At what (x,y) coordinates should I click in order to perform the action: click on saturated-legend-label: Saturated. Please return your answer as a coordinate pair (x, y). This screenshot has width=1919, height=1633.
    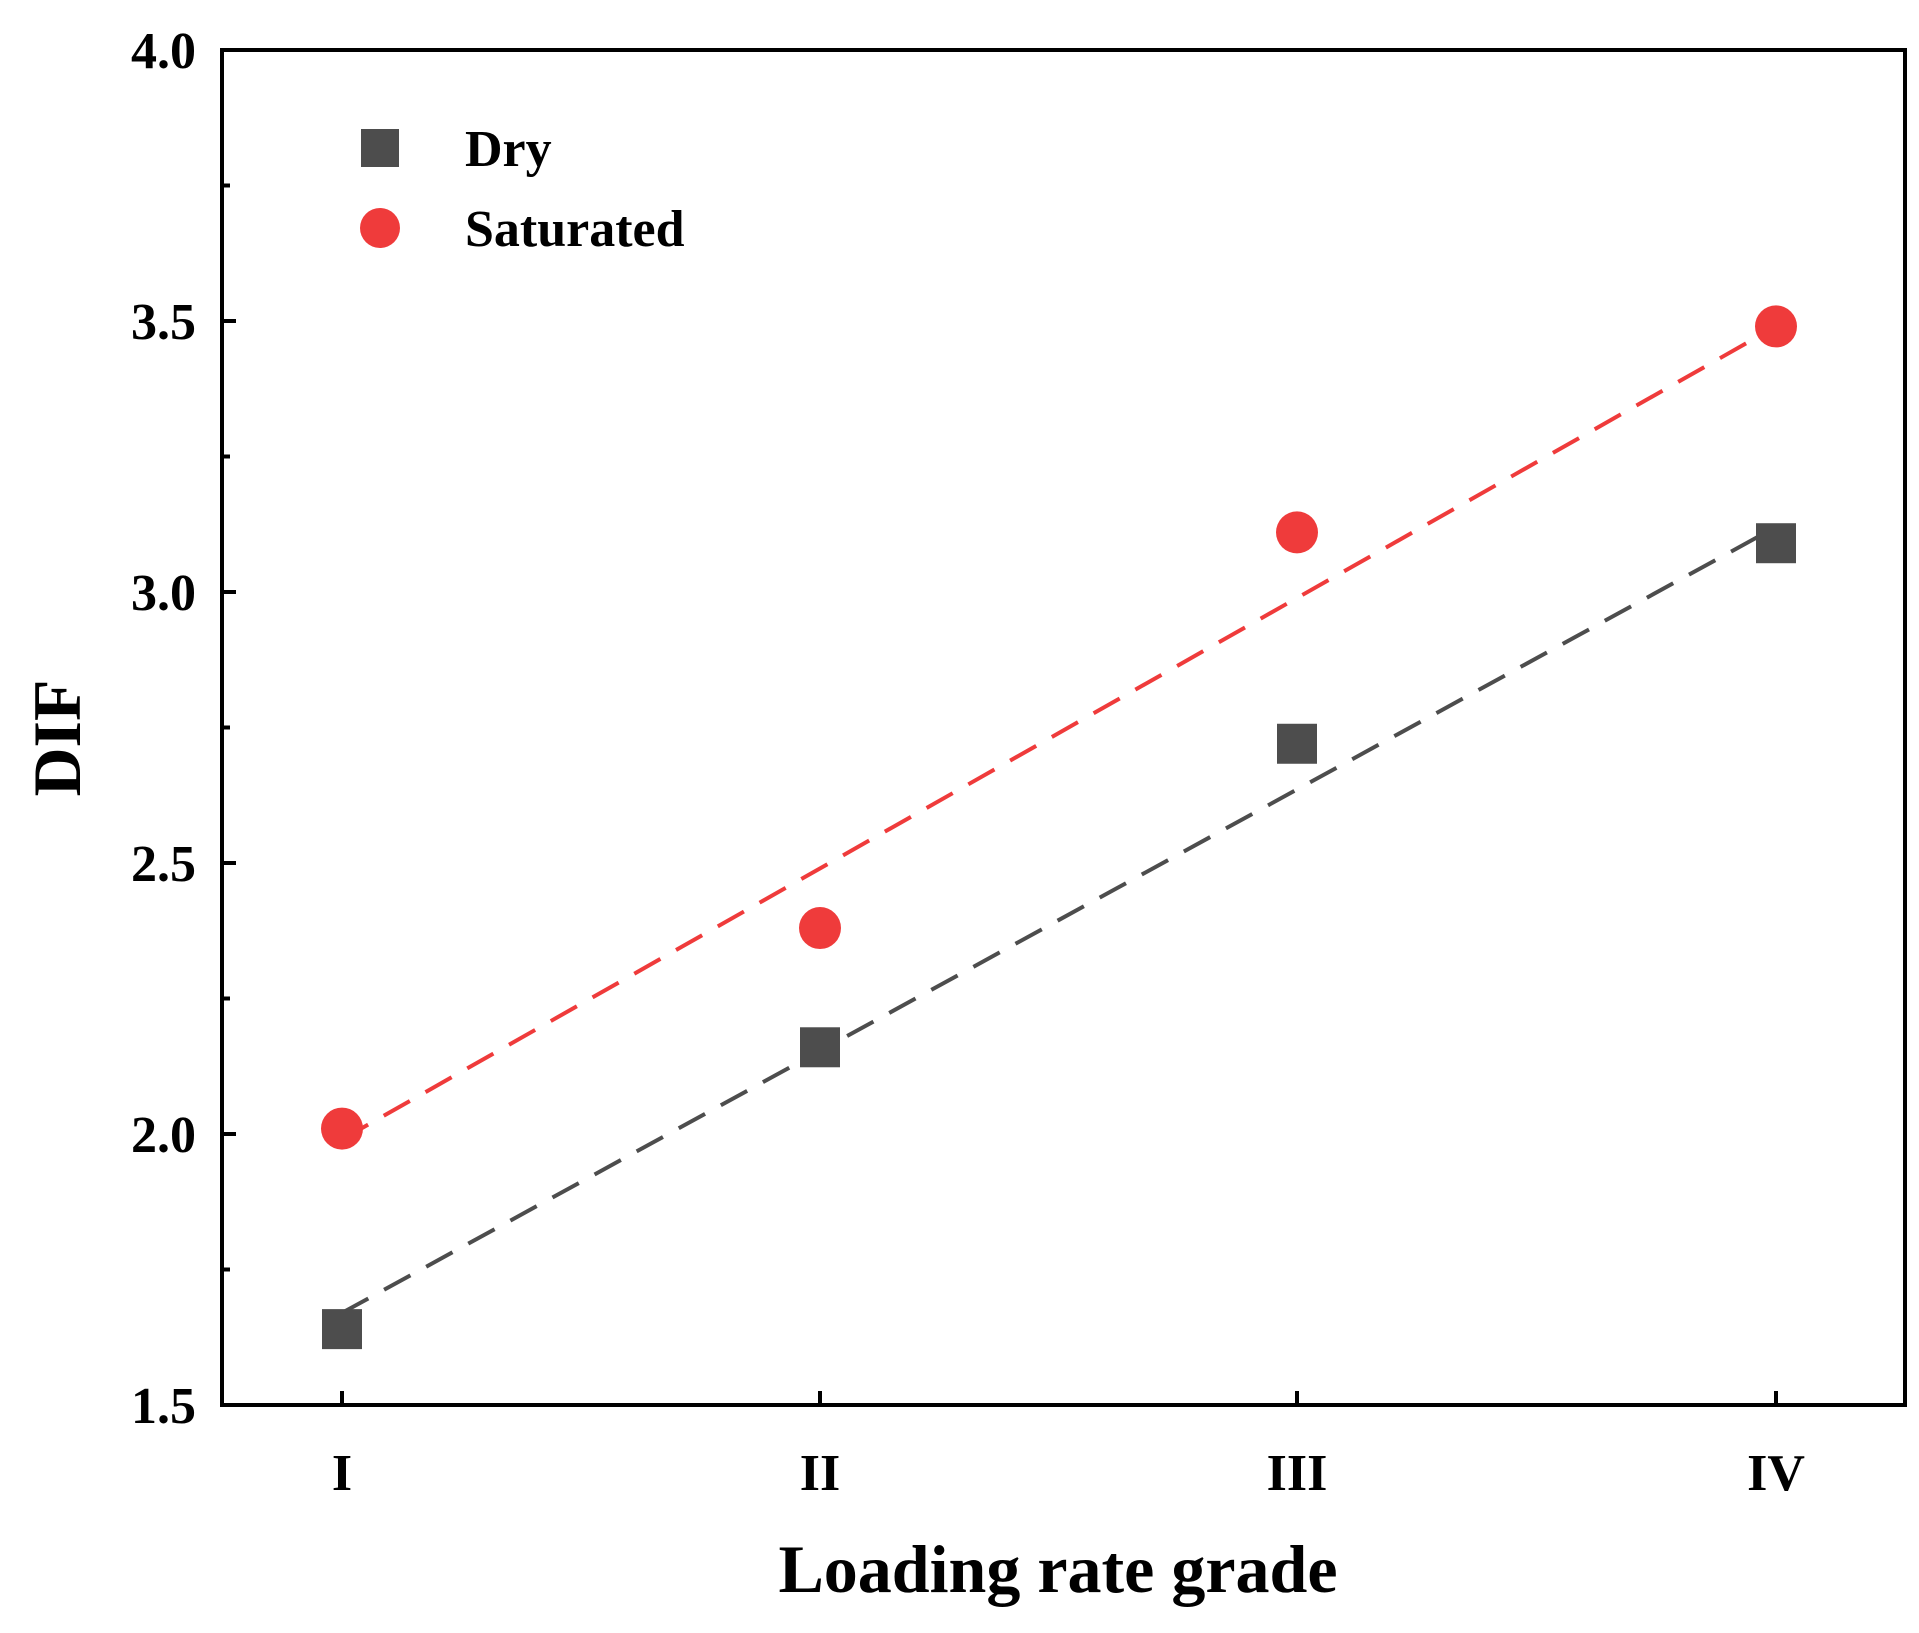
    Looking at the image, I should click on (575, 229).